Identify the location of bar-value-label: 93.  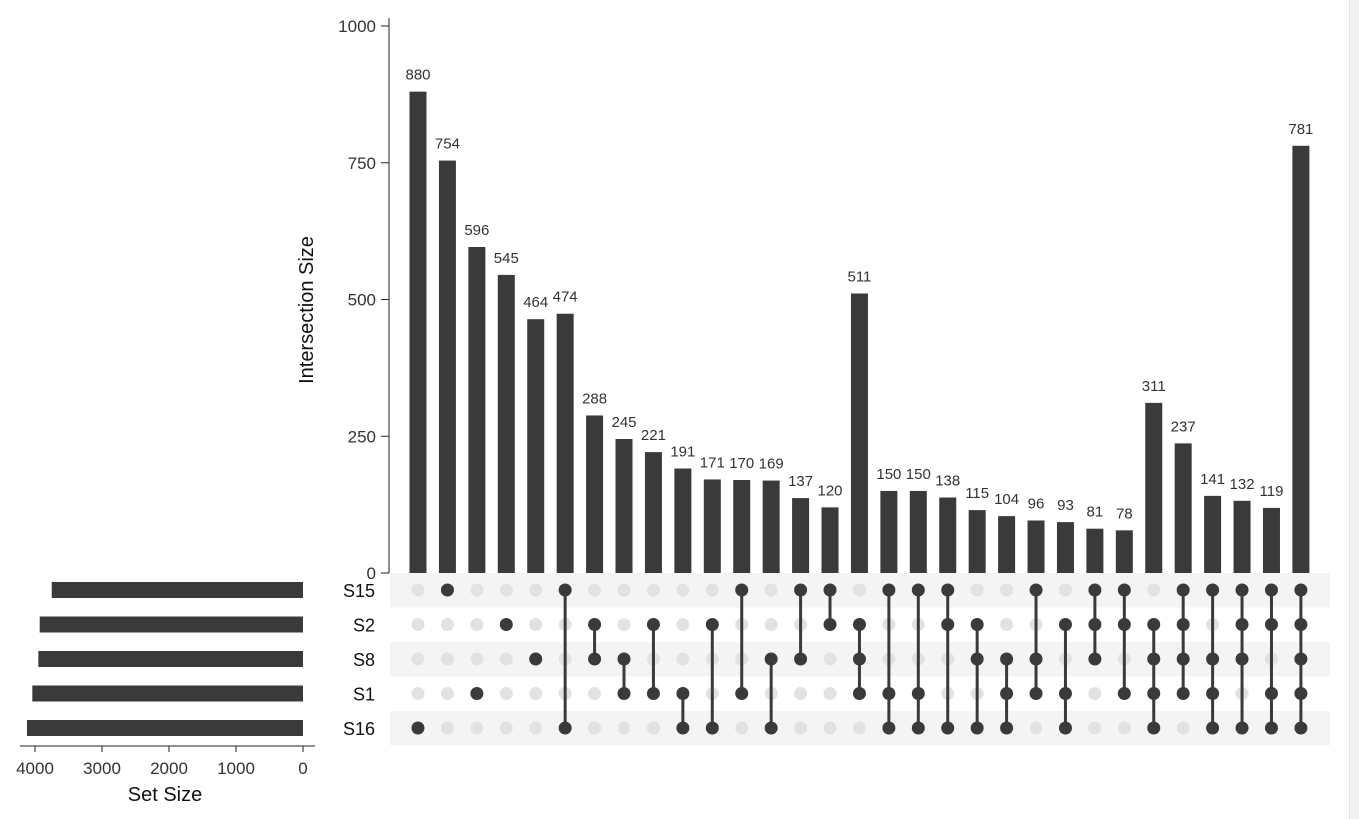
(1065, 505).